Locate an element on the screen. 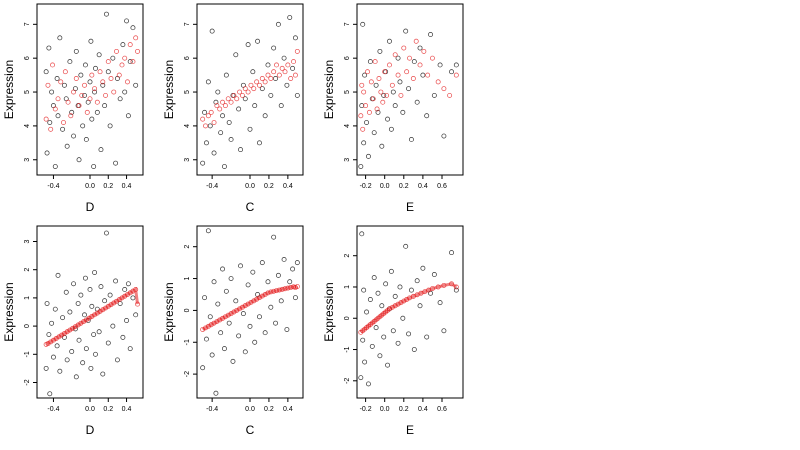 The width and height of the screenshot is (800, 450). chart-panel-4: -0.4 0.0 0.2 0.4 -2 -1 0 1 2 3 D Expression is located at coordinates (73, 331).